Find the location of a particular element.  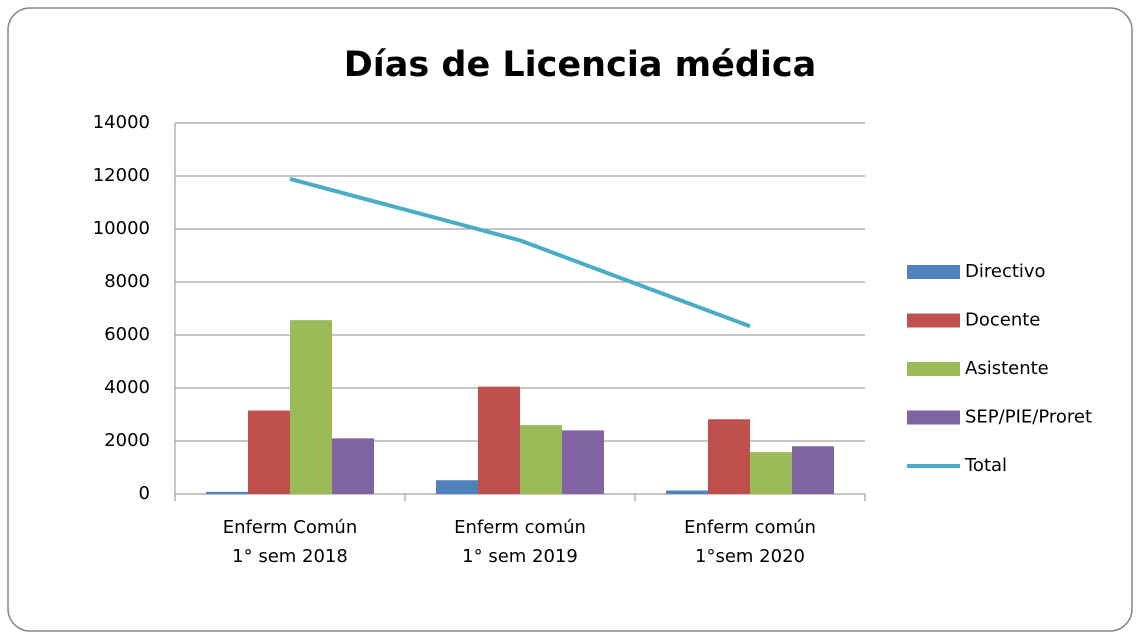

total-line is located at coordinates (520, 252).